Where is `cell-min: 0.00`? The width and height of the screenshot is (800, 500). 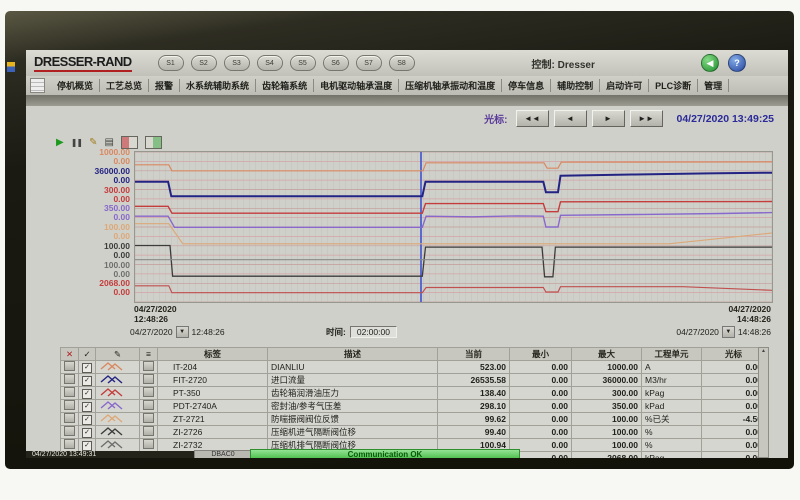 cell-min: 0.00 is located at coordinates (540, 419).